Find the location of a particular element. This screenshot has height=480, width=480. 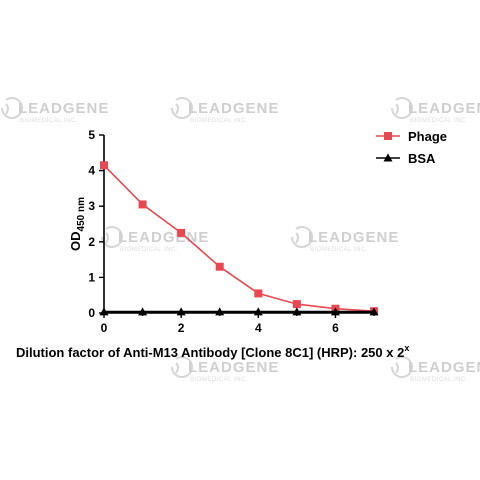

y-axis-label: OD450 nm is located at coordinates (77, 224).